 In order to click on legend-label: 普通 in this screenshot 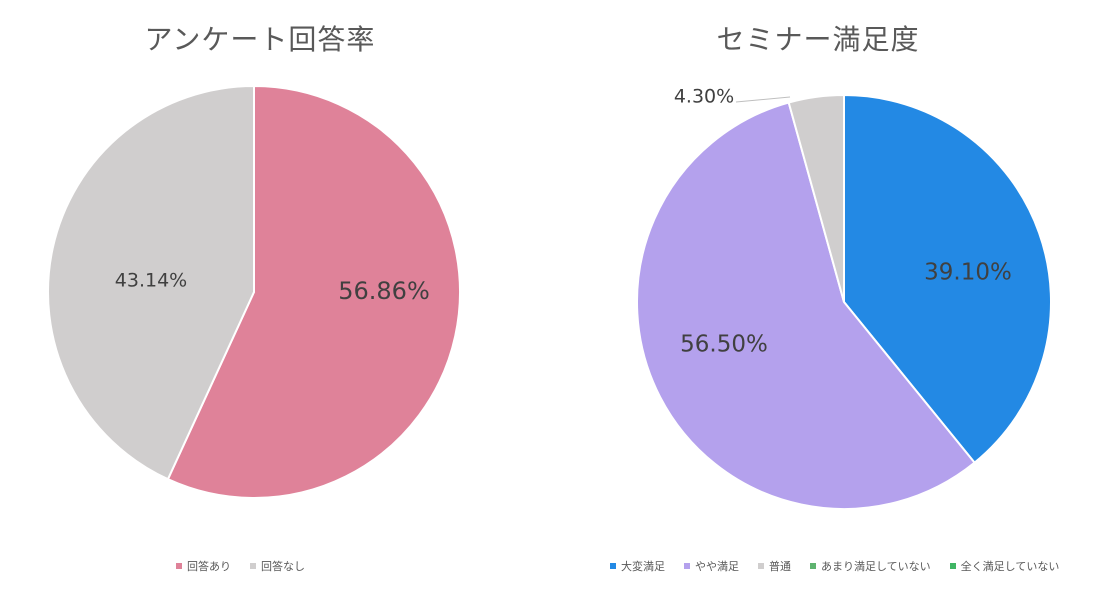, I will do `click(780, 566)`.